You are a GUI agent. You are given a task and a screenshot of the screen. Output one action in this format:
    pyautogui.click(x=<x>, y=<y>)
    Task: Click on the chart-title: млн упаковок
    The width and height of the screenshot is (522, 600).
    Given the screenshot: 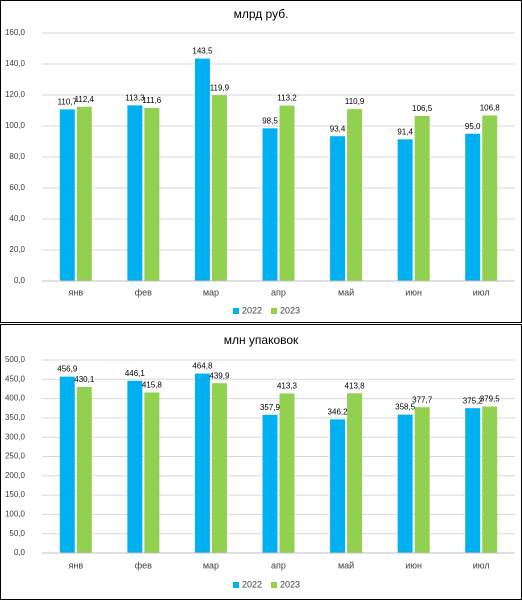 What is the action you would take?
    pyautogui.click(x=261, y=340)
    